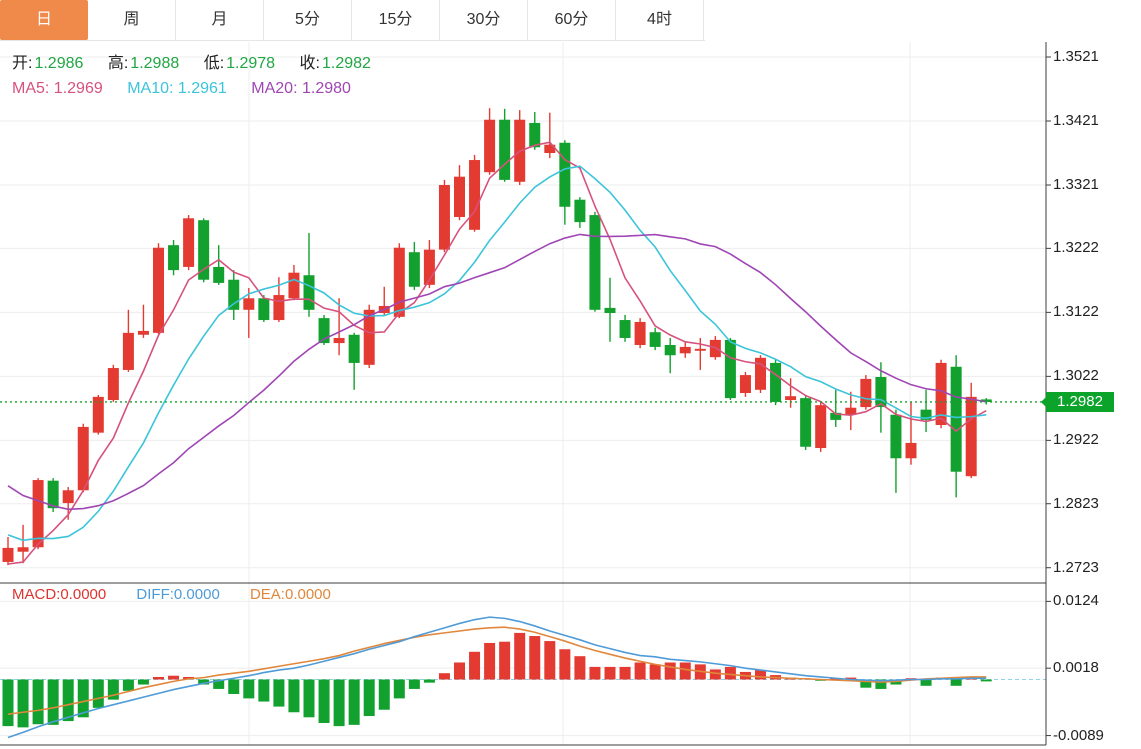 Image resolution: width=1141 pixels, height=749 pixels. Describe the element at coordinates (1076, 668) in the screenshot. I see `macd-tick-label: 0.0018` at that location.